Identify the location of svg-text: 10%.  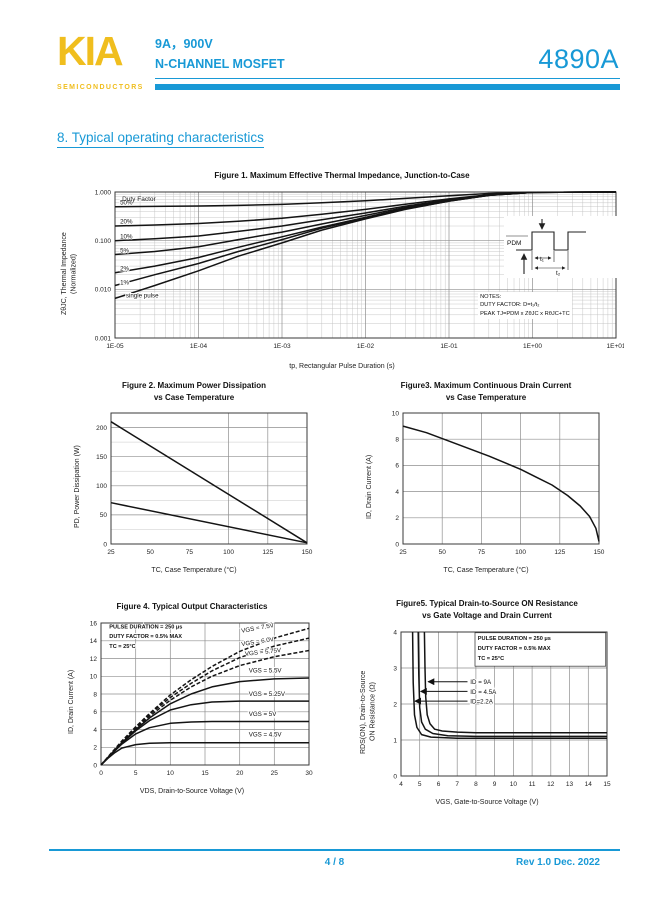
(126, 236).